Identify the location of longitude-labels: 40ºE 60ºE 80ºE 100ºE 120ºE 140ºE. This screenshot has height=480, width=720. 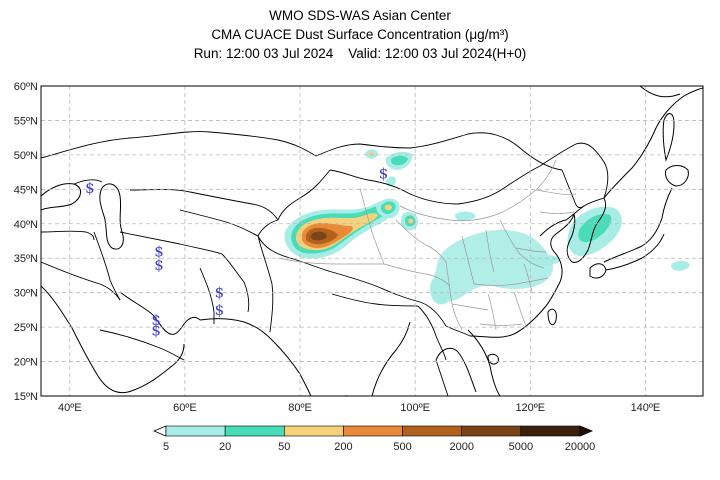
(359, 408).